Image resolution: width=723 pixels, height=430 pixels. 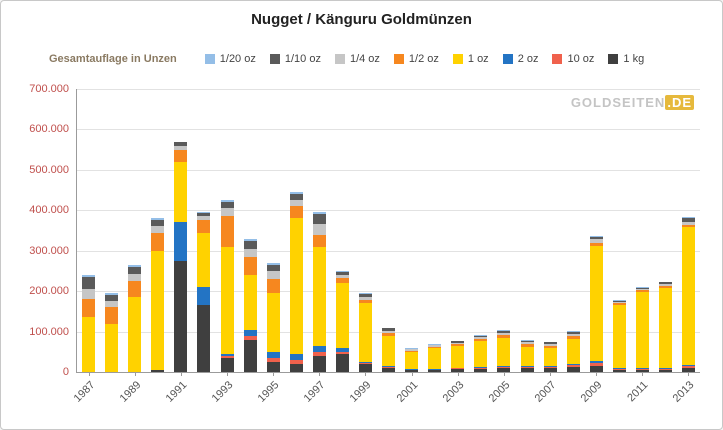 I want to click on bar-segment-2012-2-oz, so click(x=665, y=368).